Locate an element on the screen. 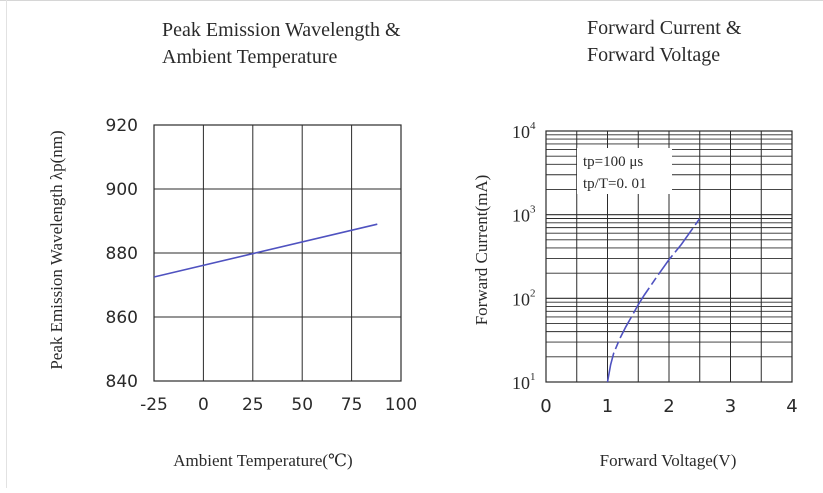 Image resolution: width=823 pixels, height=493 pixels. chart2-annotation-box is located at coordinates (624, 171).